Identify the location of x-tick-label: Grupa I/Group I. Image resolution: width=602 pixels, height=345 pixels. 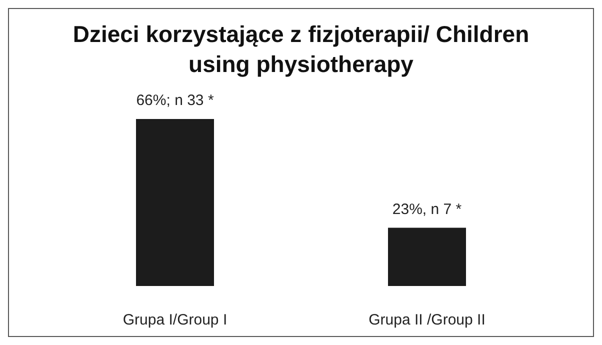
(175, 320).